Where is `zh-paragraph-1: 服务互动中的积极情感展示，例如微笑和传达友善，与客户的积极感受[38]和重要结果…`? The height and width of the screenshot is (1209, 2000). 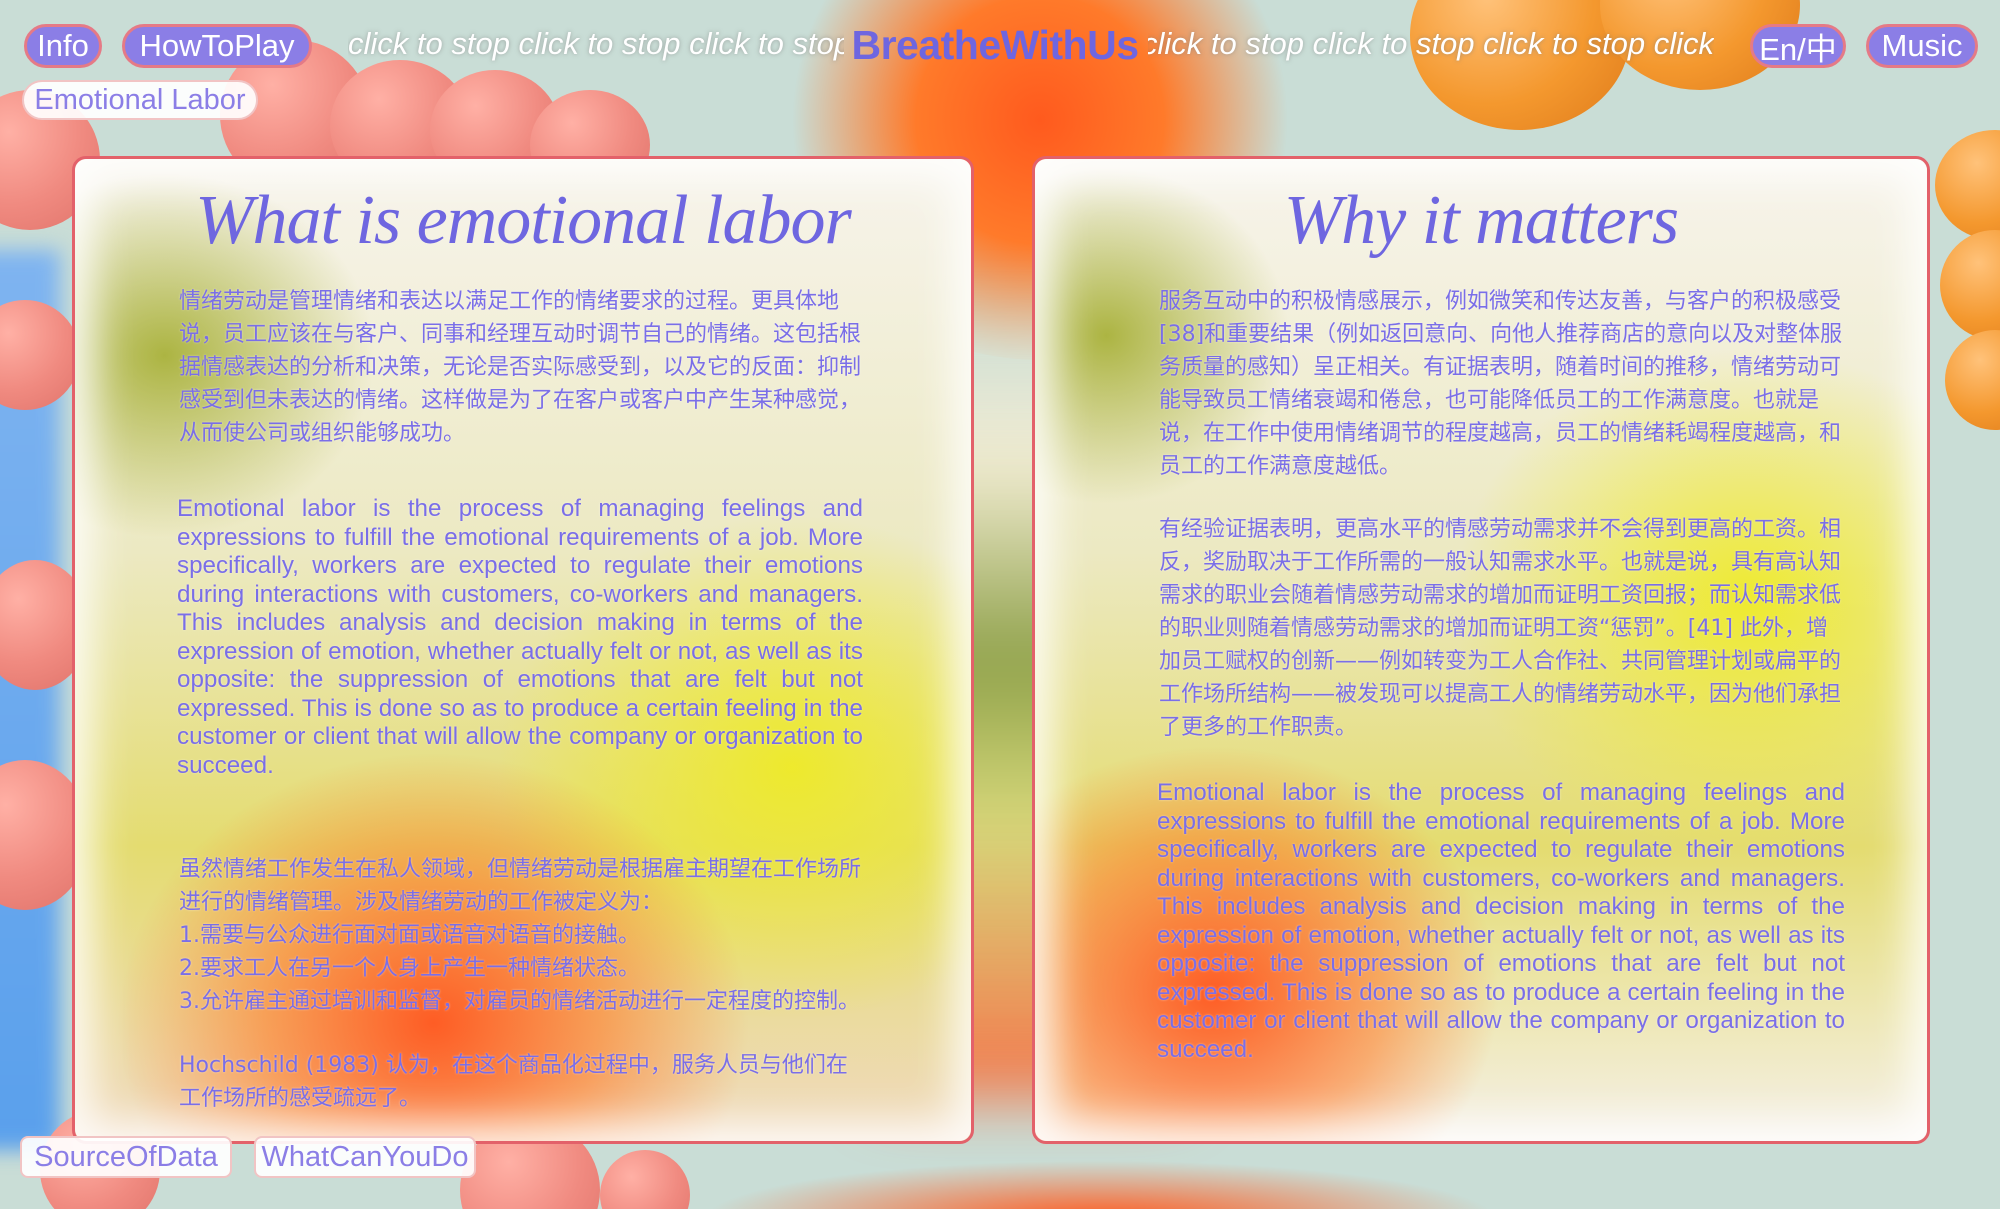 zh-paragraph-1: 服务互动中的积极情感展示，例如微笑和传达友善，与客户的积极感受[38]和重要结果… is located at coordinates (1501, 384).